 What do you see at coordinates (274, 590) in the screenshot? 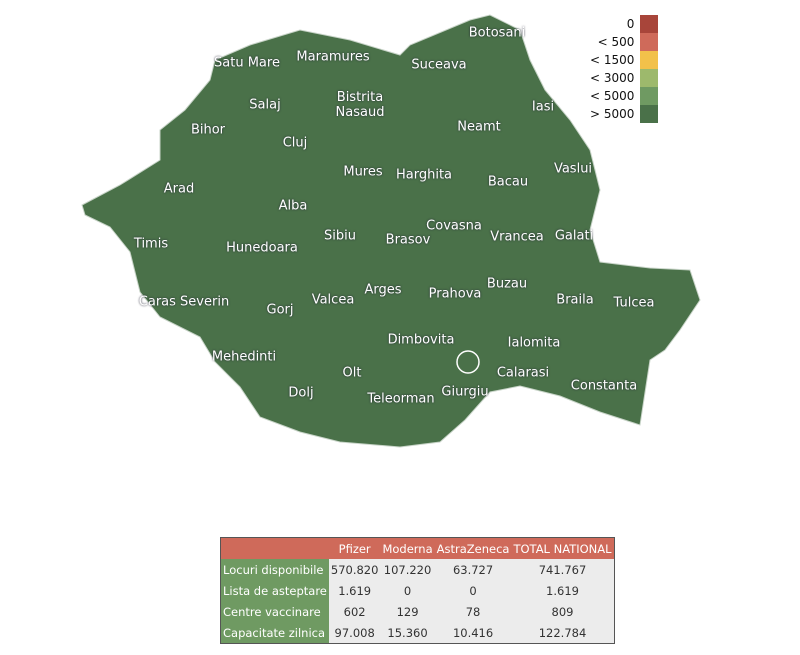
I see `row-label: Lista de asteptare` at bounding box center [274, 590].